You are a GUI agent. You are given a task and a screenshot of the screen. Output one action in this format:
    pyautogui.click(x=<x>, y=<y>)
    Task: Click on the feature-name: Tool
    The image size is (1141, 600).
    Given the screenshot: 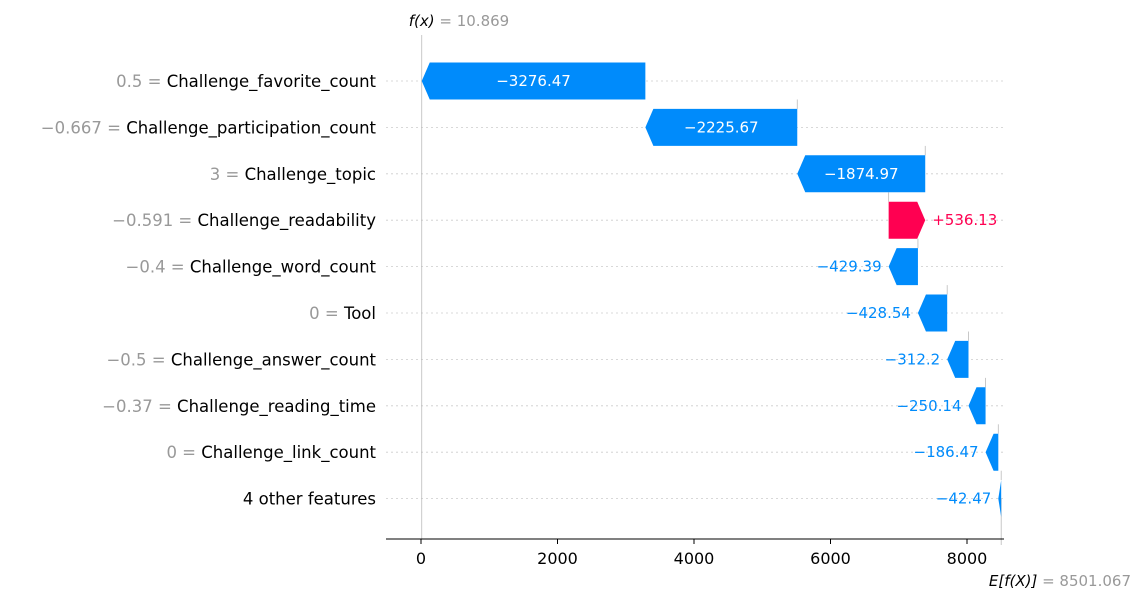 What is the action you would take?
    pyautogui.click(x=359, y=313)
    